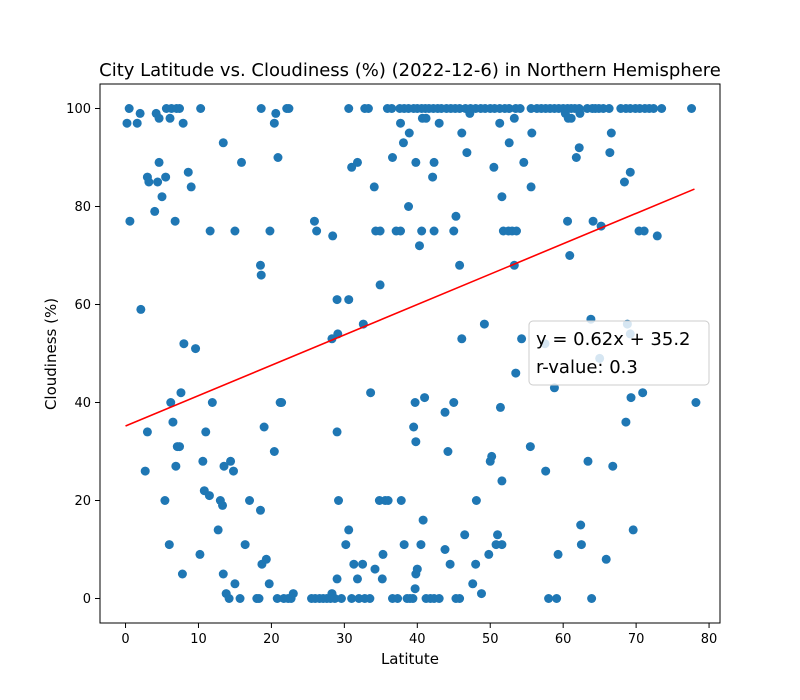  I want to click on r-value-label: r-value: 0.3, so click(587, 367).